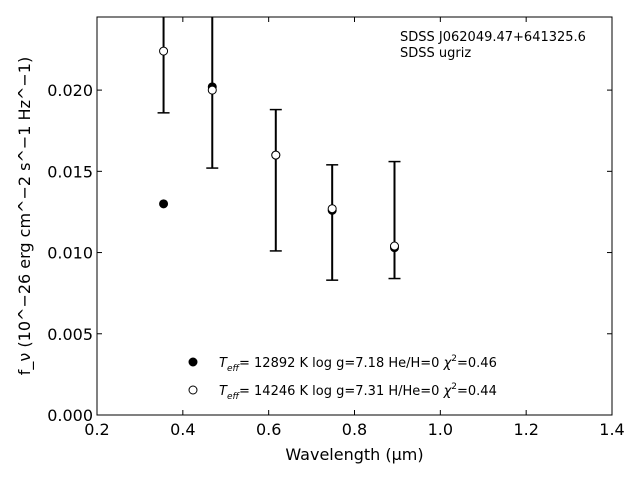  What do you see at coordinates (193, 390) in the screenshot?
I see `legend-marker-open` at bounding box center [193, 390].